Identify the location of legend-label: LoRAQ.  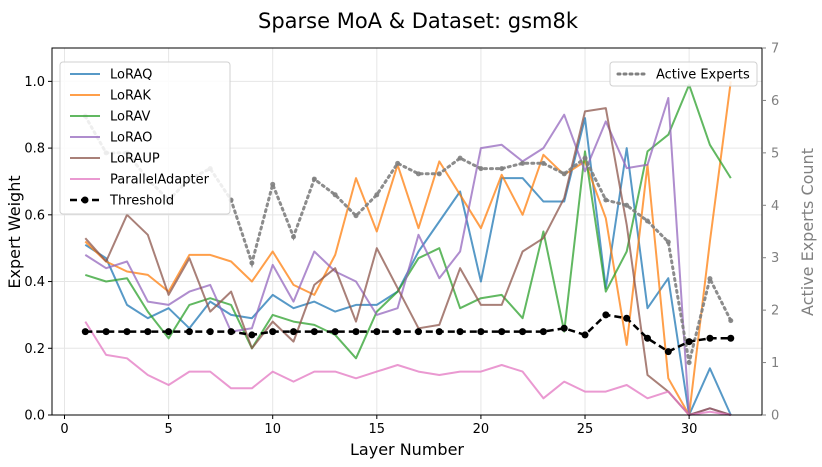
(131, 75).